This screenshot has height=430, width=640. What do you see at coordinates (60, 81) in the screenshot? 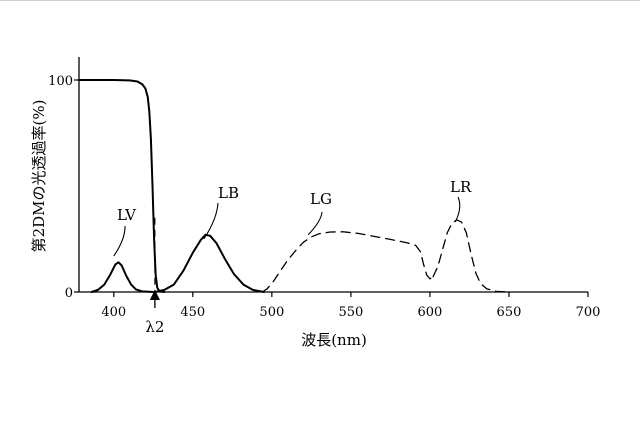
I see `y-tick-label: 100` at bounding box center [60, 81].